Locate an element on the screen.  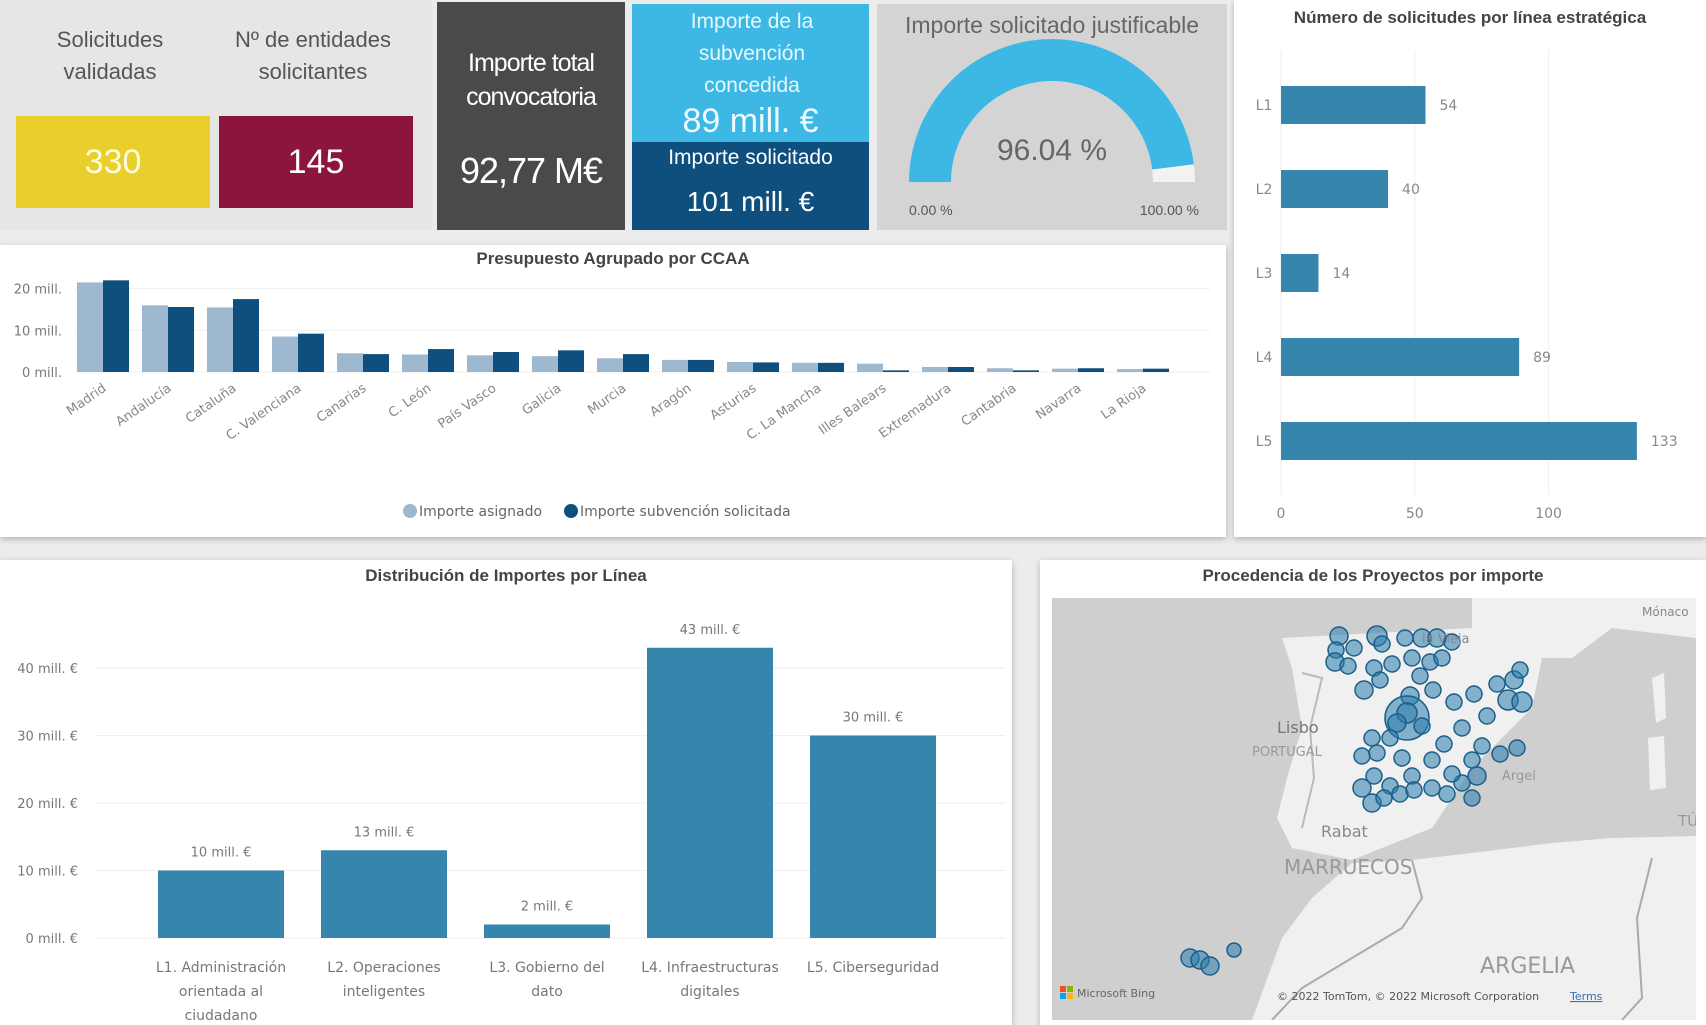
ccaa-category-label: Galicia is located at coordinates (542, 400).